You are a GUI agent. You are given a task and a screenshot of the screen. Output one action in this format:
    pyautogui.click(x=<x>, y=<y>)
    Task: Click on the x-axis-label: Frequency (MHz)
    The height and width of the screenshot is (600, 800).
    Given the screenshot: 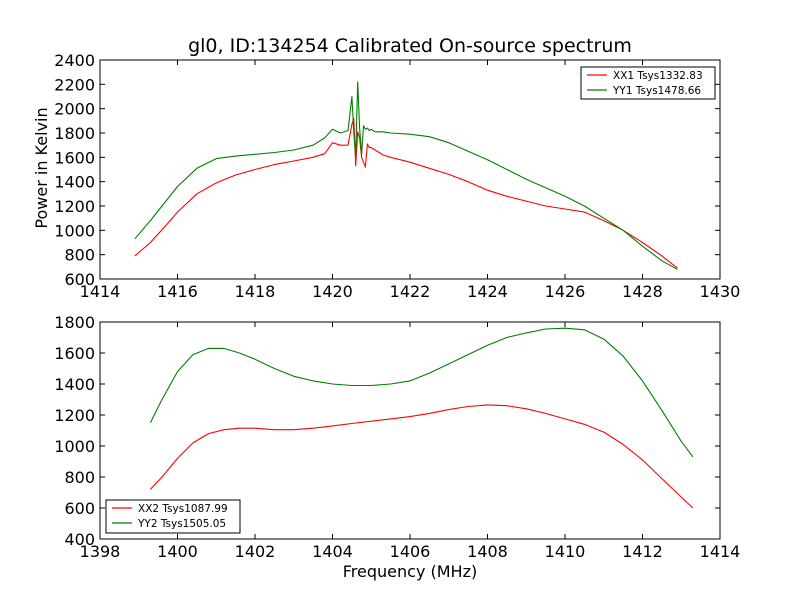 What is the action you would take?
    pyautogui.click(x=410, y=571)
    